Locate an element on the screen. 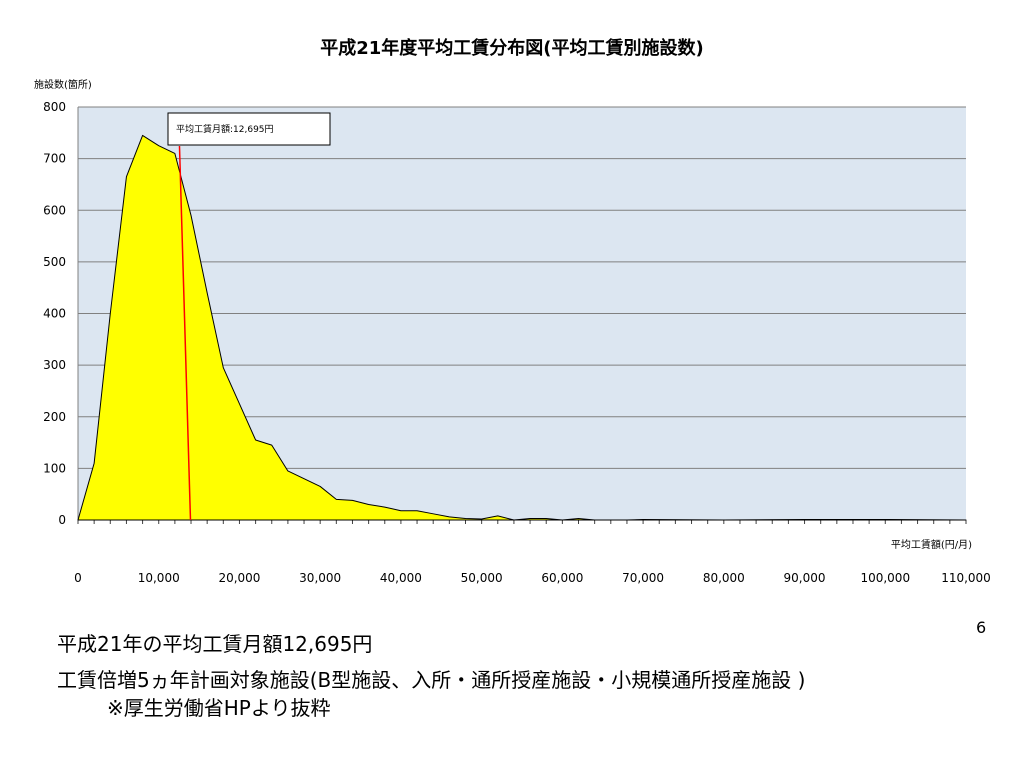 This screenshot has height=768, width=1024. x-tick-label: 70,000 is located at coordinates (643, 578).